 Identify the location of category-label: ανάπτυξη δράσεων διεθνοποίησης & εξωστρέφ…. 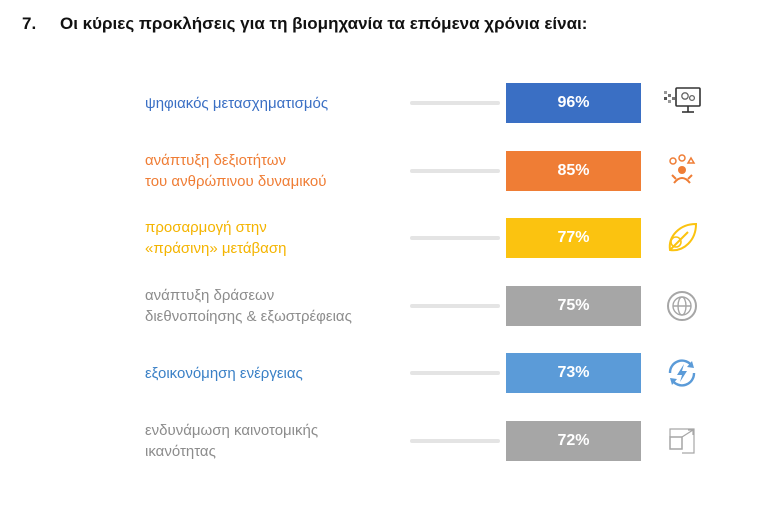
(272, 306).